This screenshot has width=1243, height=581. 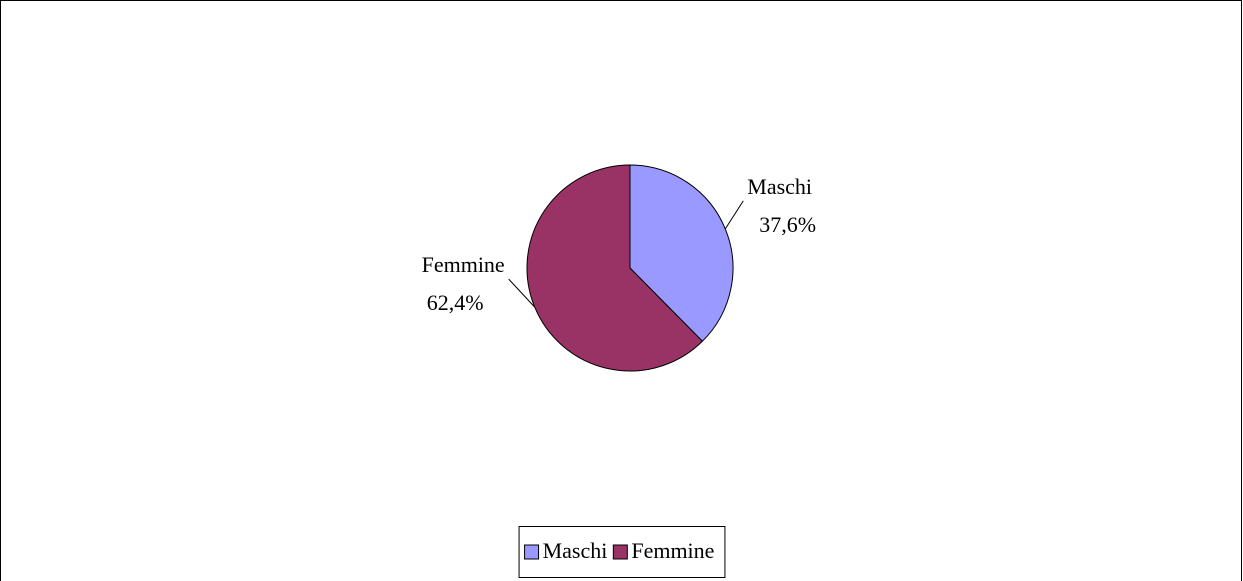 I want to click on slice-label: Femmine, so click(x=463, y=264).